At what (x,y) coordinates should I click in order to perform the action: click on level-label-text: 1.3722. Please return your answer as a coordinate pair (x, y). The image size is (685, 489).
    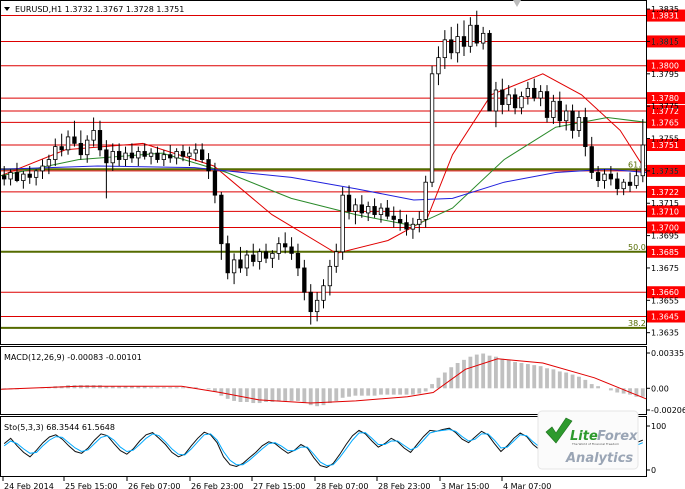
    Looking at the image, I should click on (665, 192).